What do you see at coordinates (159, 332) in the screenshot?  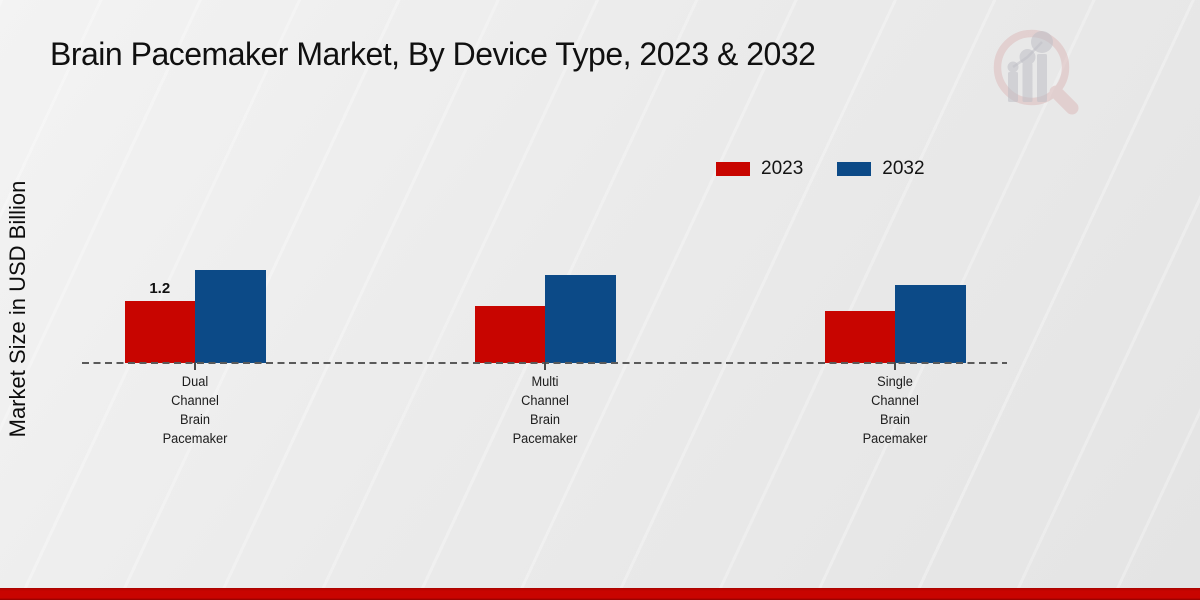 I see `bar-2023-dual-channel-brain-pacemaker` at bounding box center [159, 332].